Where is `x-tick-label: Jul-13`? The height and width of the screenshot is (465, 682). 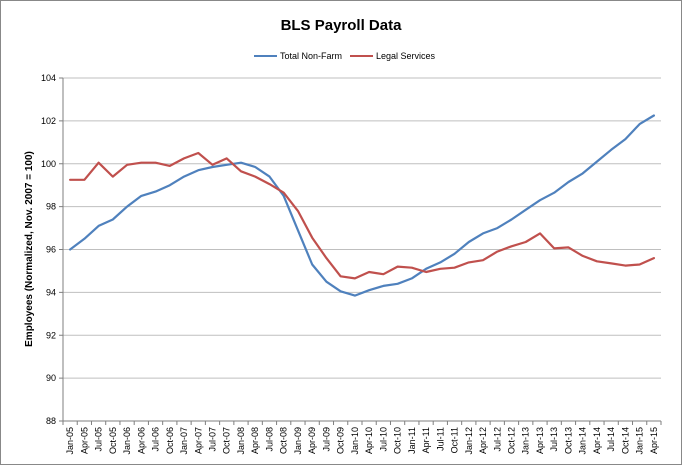 x-tick-label: Jul-13 is located at coordinates (554, 439).